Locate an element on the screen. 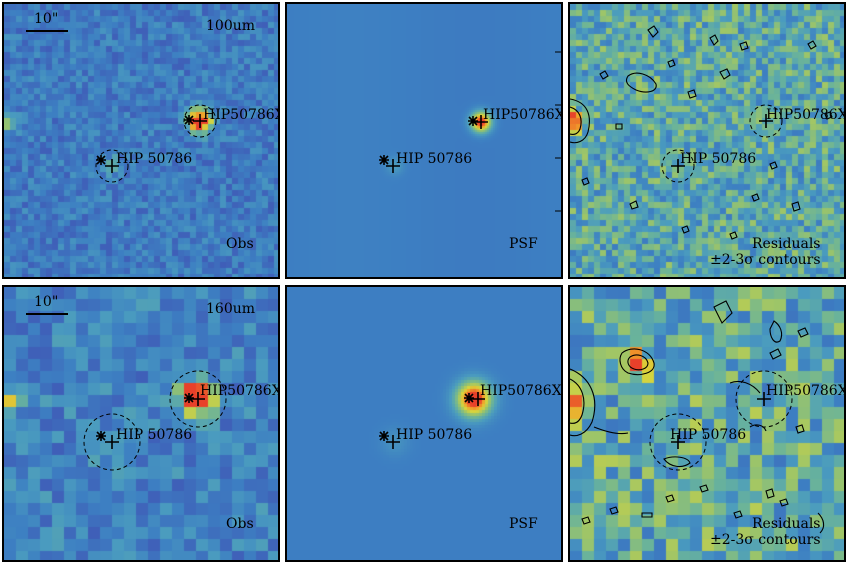 The width and height of the screenshot is (850, 566). band-label: 100um is located at coordinates (231, 26).